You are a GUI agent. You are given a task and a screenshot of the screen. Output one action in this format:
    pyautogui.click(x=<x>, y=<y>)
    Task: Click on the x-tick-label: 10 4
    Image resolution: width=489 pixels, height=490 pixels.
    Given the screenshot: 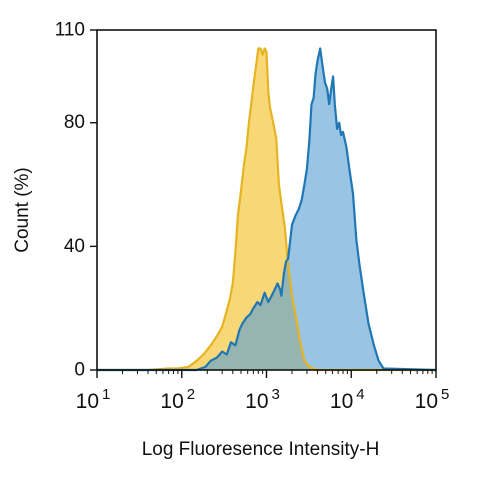 What is the action you would take?
    pyautogui.click(x=347, y=399)
    